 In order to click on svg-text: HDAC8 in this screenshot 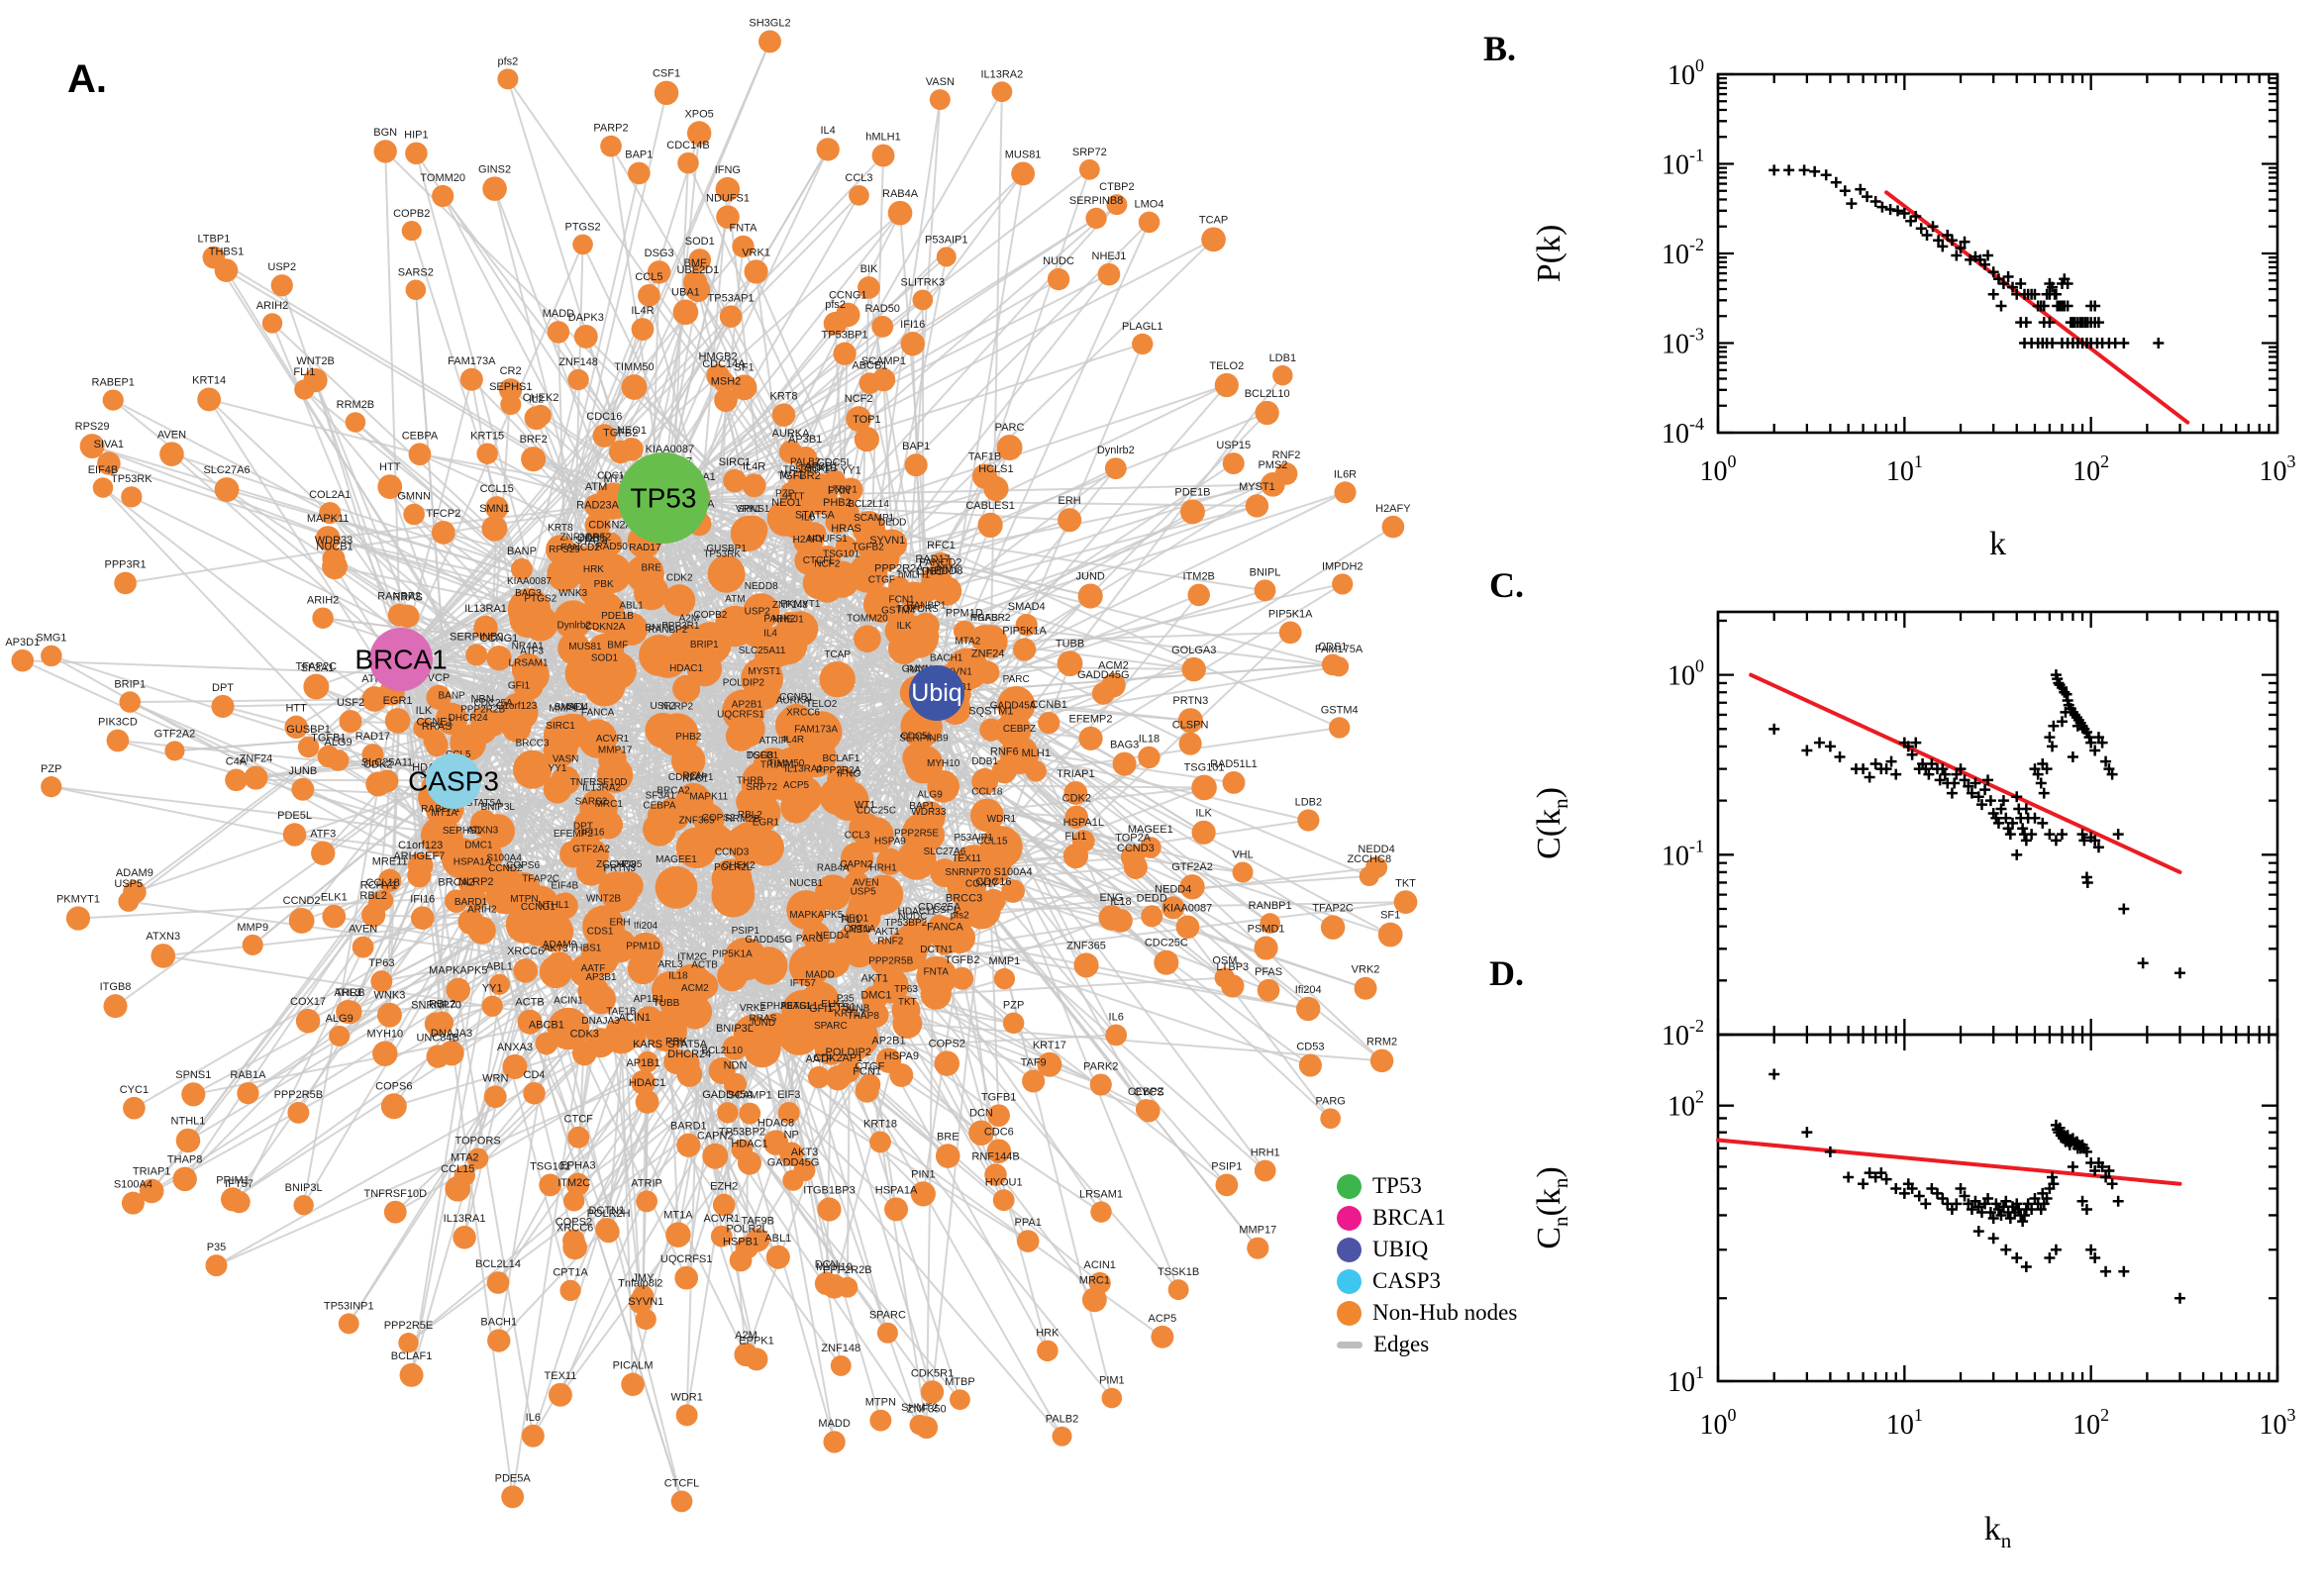, I will do `click(776, 1123)`.